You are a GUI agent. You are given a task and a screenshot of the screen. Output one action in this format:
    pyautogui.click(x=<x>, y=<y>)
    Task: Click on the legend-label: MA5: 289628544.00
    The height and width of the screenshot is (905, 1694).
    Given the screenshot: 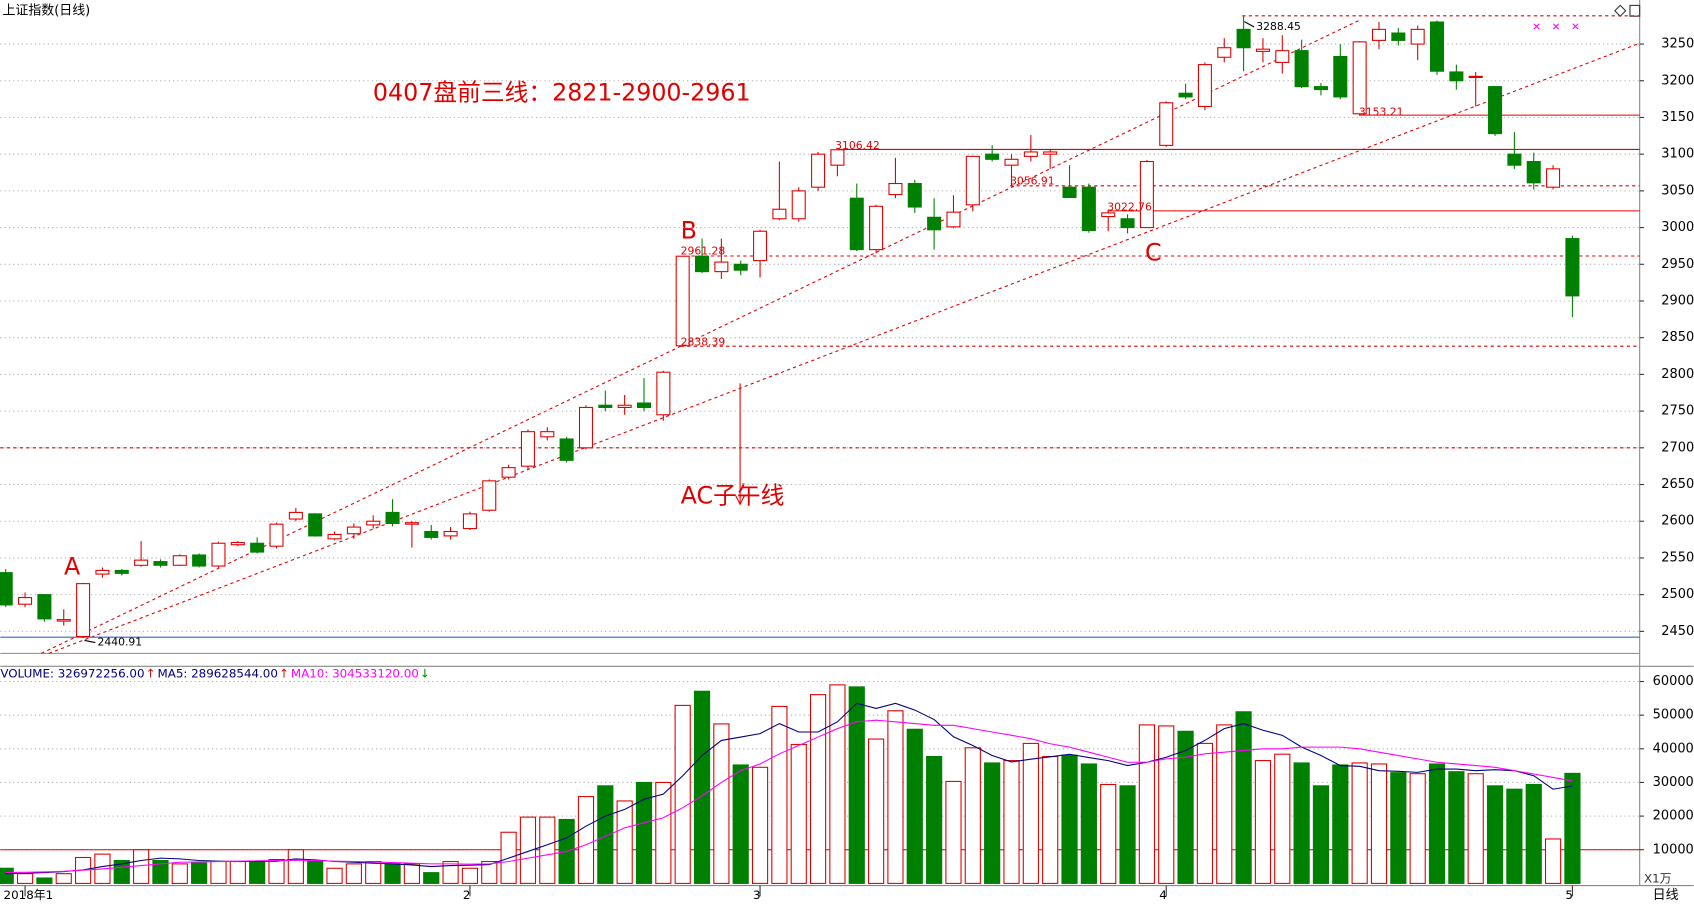 What is the action you would take?
    pyautogui.click(x=217, y=673)
    